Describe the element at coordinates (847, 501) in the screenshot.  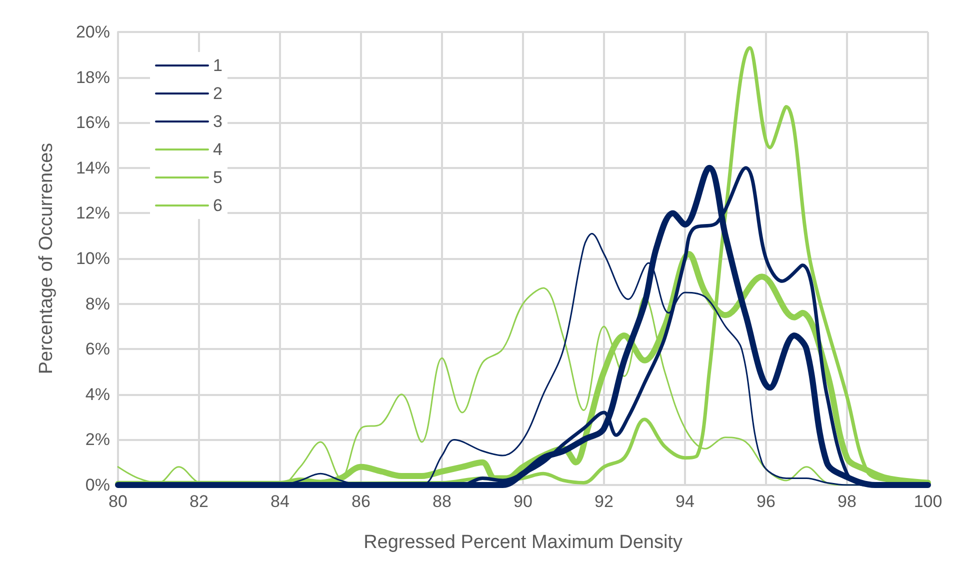
I see `x-tick-label: 98` at that location.